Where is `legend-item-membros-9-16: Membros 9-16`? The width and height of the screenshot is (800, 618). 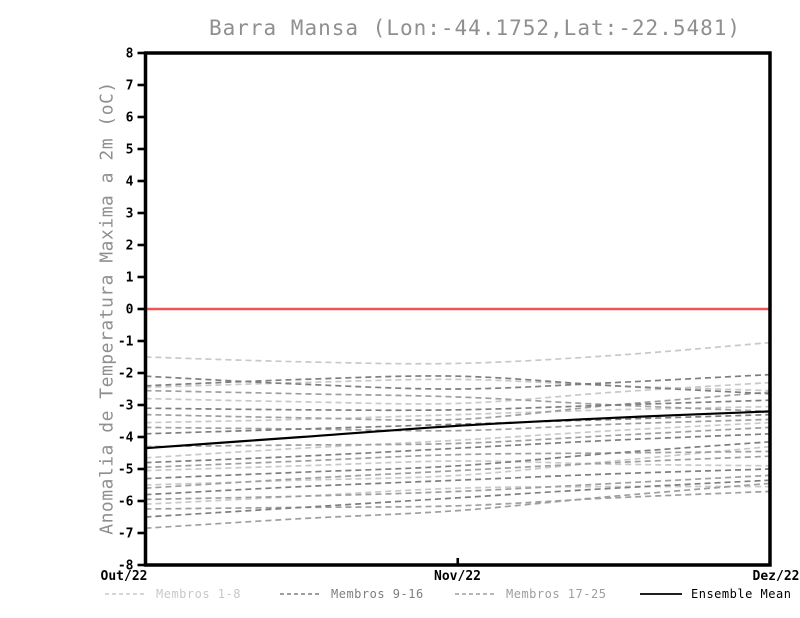
legend-item-membros-9-16: Membros 9-16 is located at coordinates (352, 594).